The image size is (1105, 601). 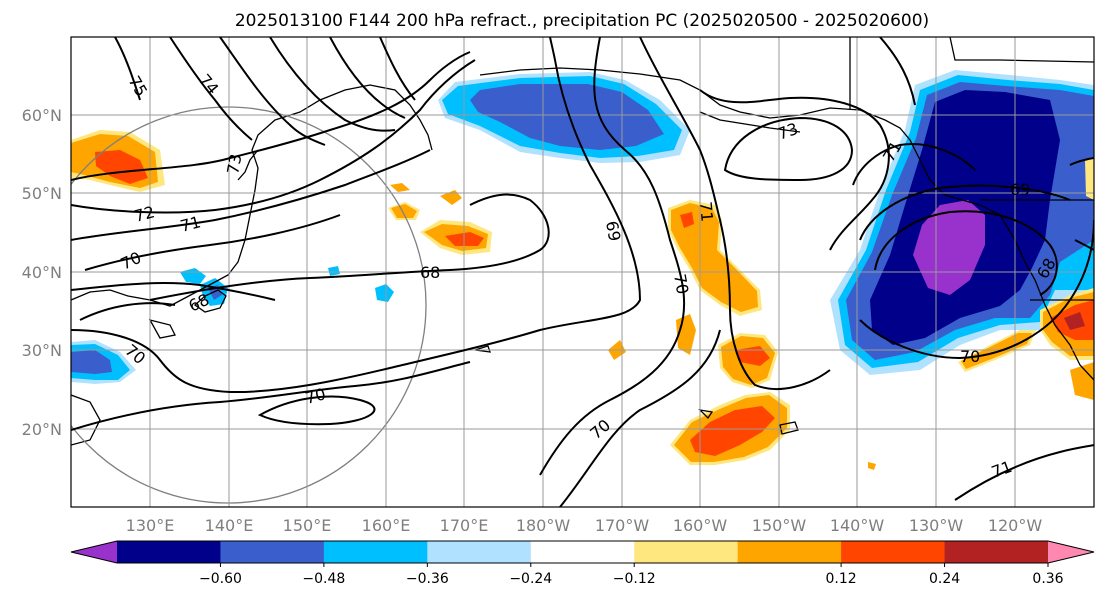 What do you see at coordinates (323, 579) in the screenshot?
I see `colorbar-tick-label: −0.48` at bounding box center [323, 579].